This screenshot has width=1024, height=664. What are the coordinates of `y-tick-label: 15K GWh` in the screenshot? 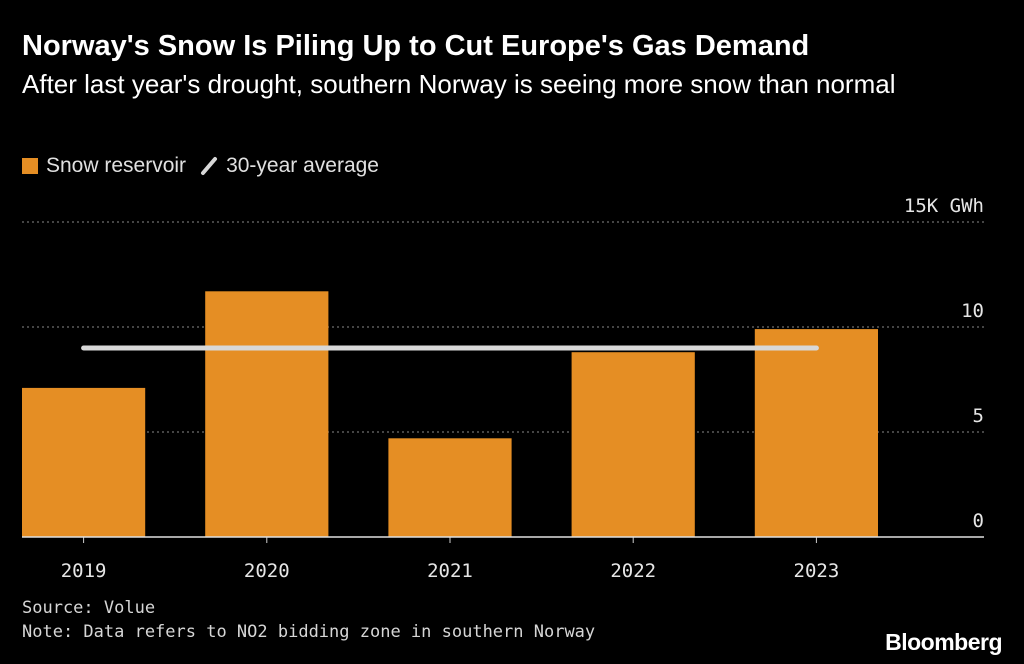 It's located at (944, 206).